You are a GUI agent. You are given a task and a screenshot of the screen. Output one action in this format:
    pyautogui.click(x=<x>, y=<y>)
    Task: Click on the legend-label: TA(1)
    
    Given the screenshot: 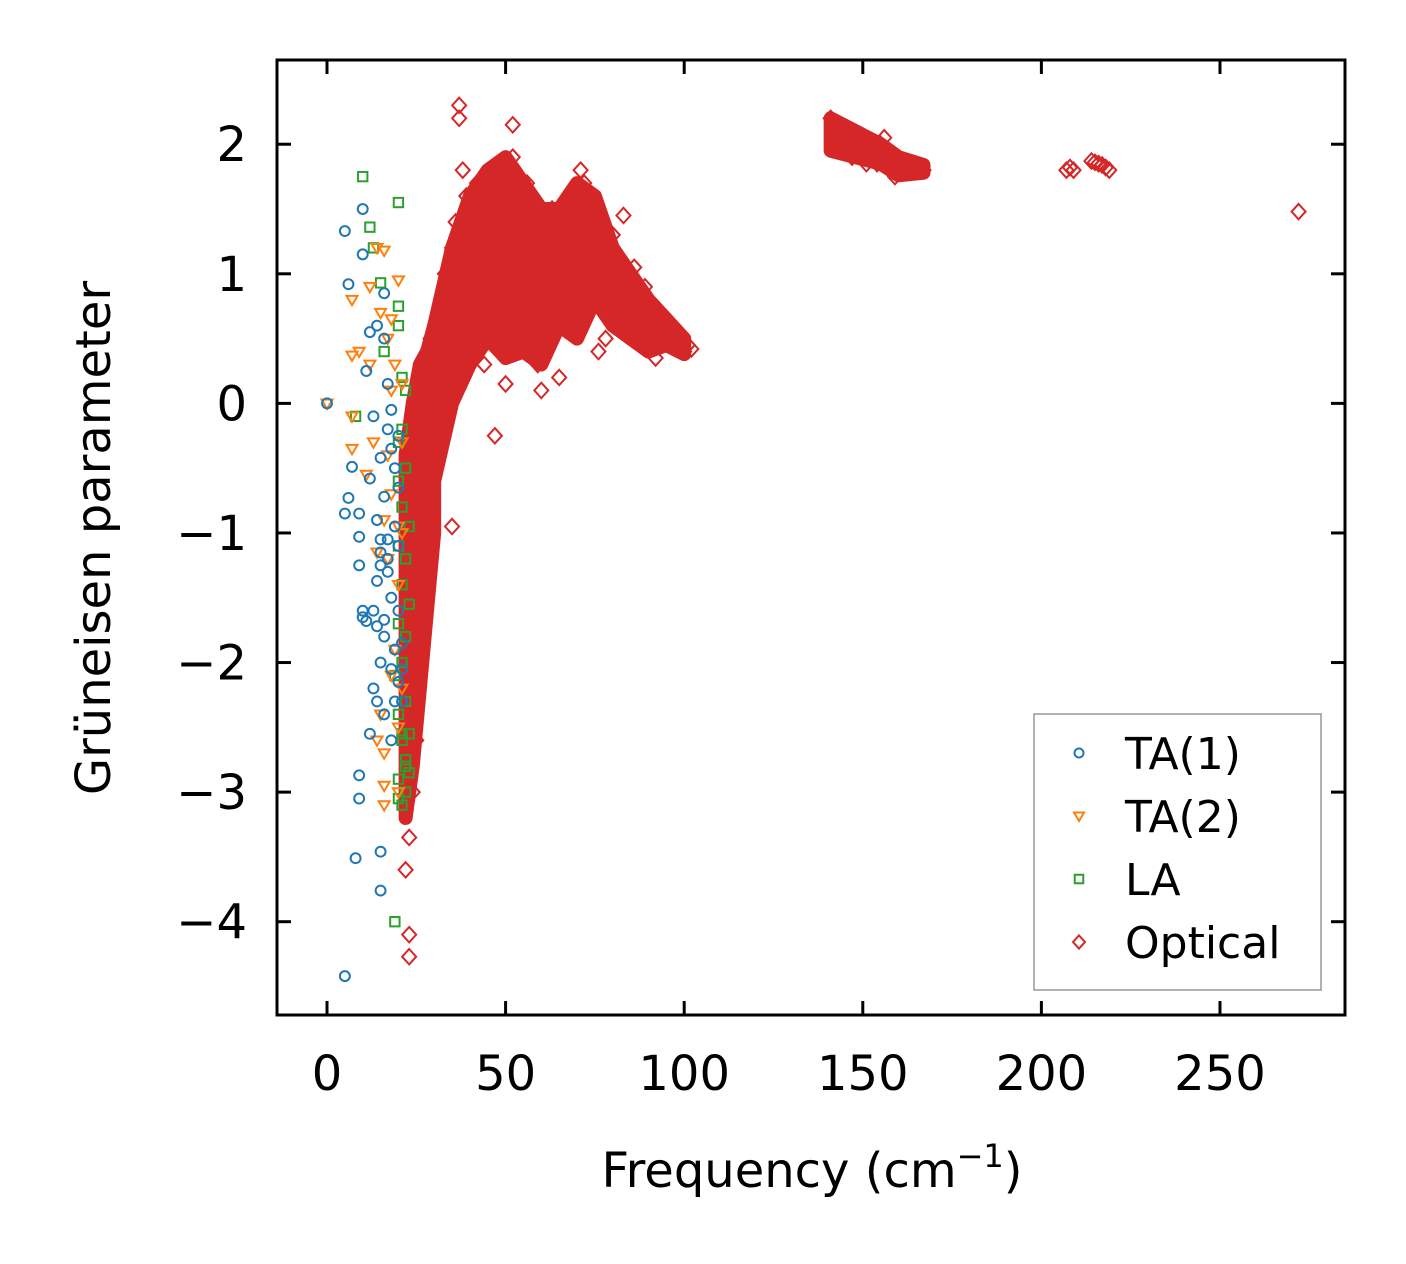 What is the action you would take?
    pyautogui.click(x=1182, y=754)
    